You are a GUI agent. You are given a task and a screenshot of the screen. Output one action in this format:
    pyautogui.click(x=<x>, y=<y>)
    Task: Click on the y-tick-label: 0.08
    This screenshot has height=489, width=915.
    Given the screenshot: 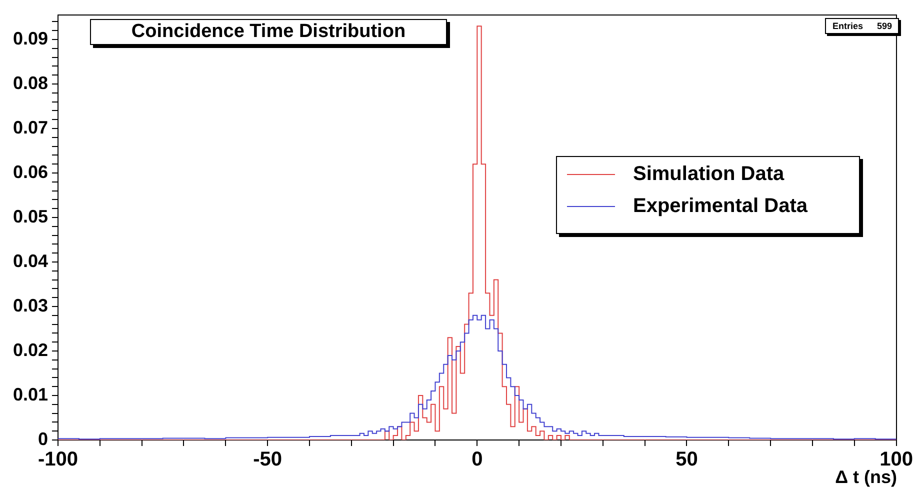 What is the action you would take?
    pyautogui.click(x=30, y=82)
    